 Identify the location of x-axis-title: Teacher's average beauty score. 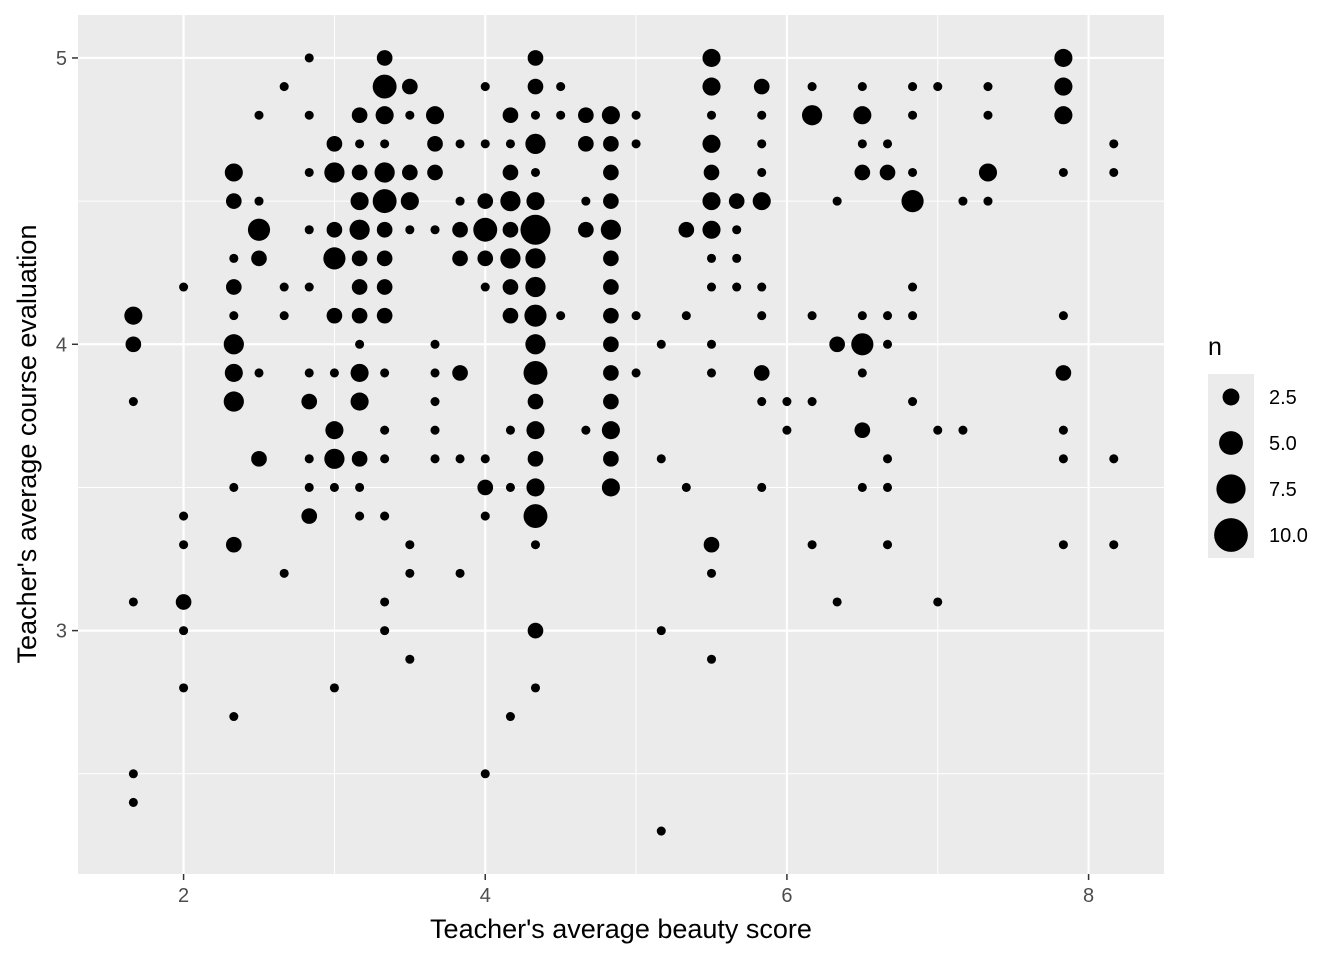
(621, 929).